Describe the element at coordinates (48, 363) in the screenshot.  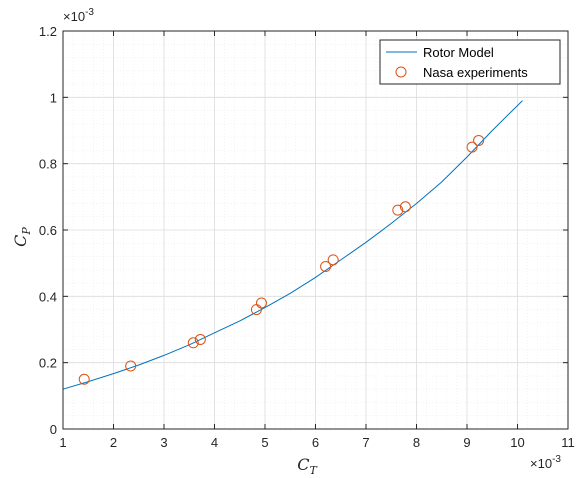
I see `y-tick-label: 0.2` at that location.